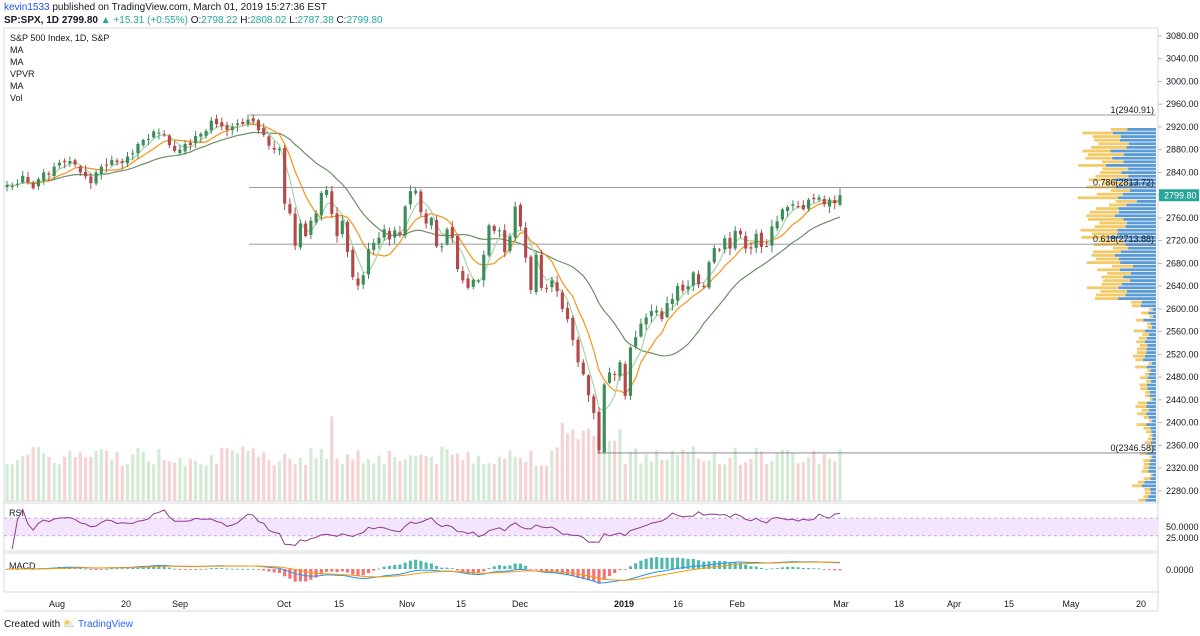 The width and height of the screenshot is (1200, 636). I want to click on tradingview-brand: TradingView, so click(105, 624).